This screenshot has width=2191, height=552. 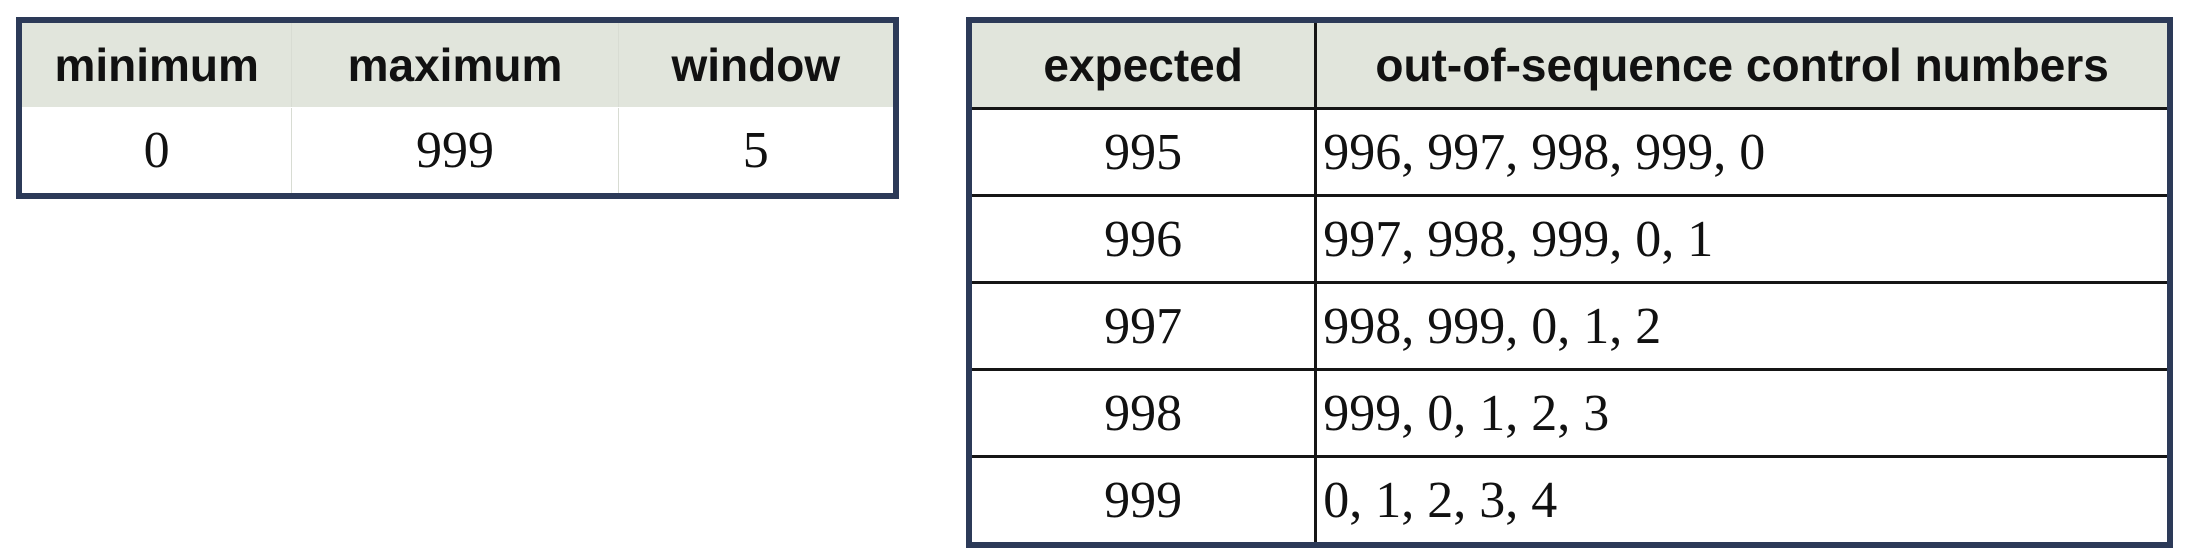 I want to click on sequence-header-row: expected out-of-sequence control numbers, so click(x=1569, y=65).